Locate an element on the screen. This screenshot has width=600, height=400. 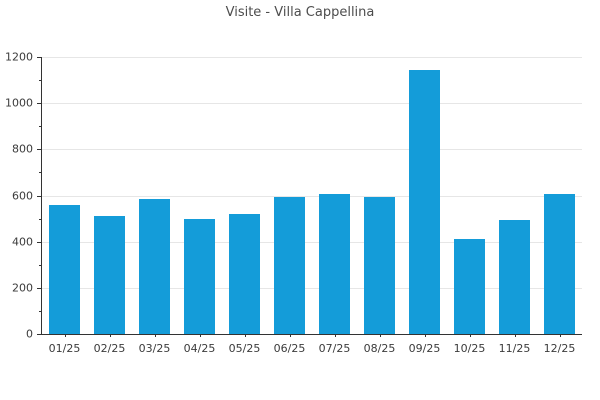
y-tick-label: 600 is located at coordinates (22, 195).